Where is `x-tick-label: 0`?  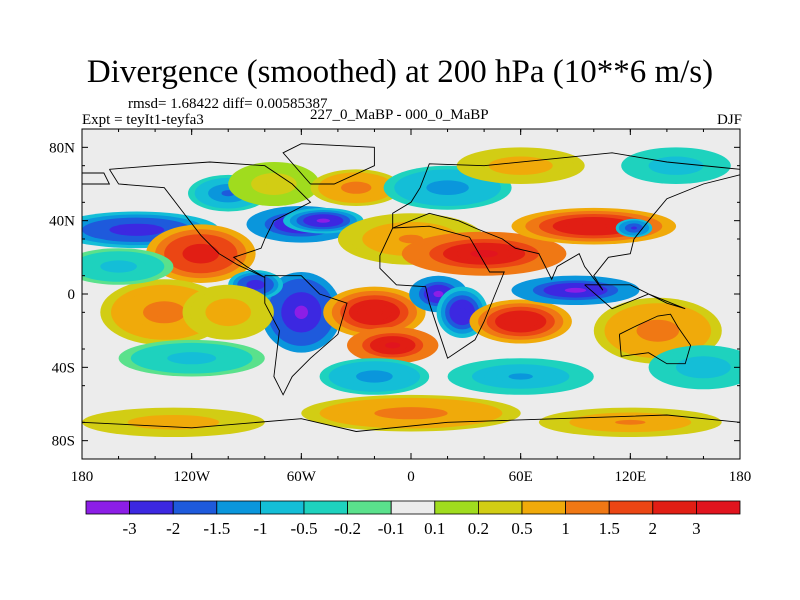
x-tick-label: 0 is located at coordinates (411, 477).